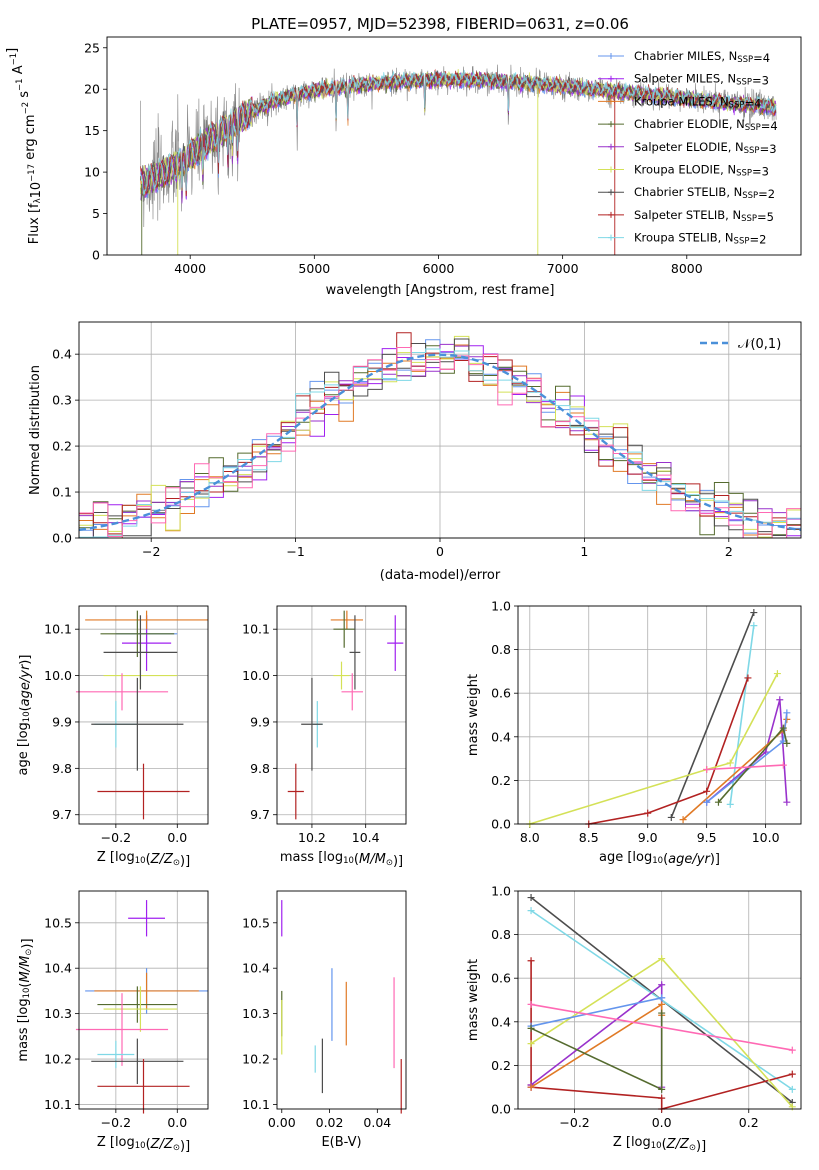 The width and height of the screenshot is (819, 1170). Describe the element at coordinates (25, 999) in the screenshot. I see `y-axis-label: mass [log10(M/M⊙)]` at that location.